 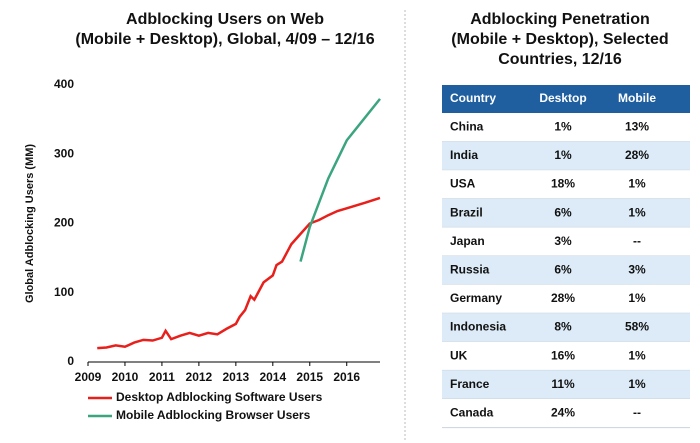 What do you see at coordinates (466, 212) in the screenshot?
I see `table-cell: Brazil` at bounding box center [466, 212].